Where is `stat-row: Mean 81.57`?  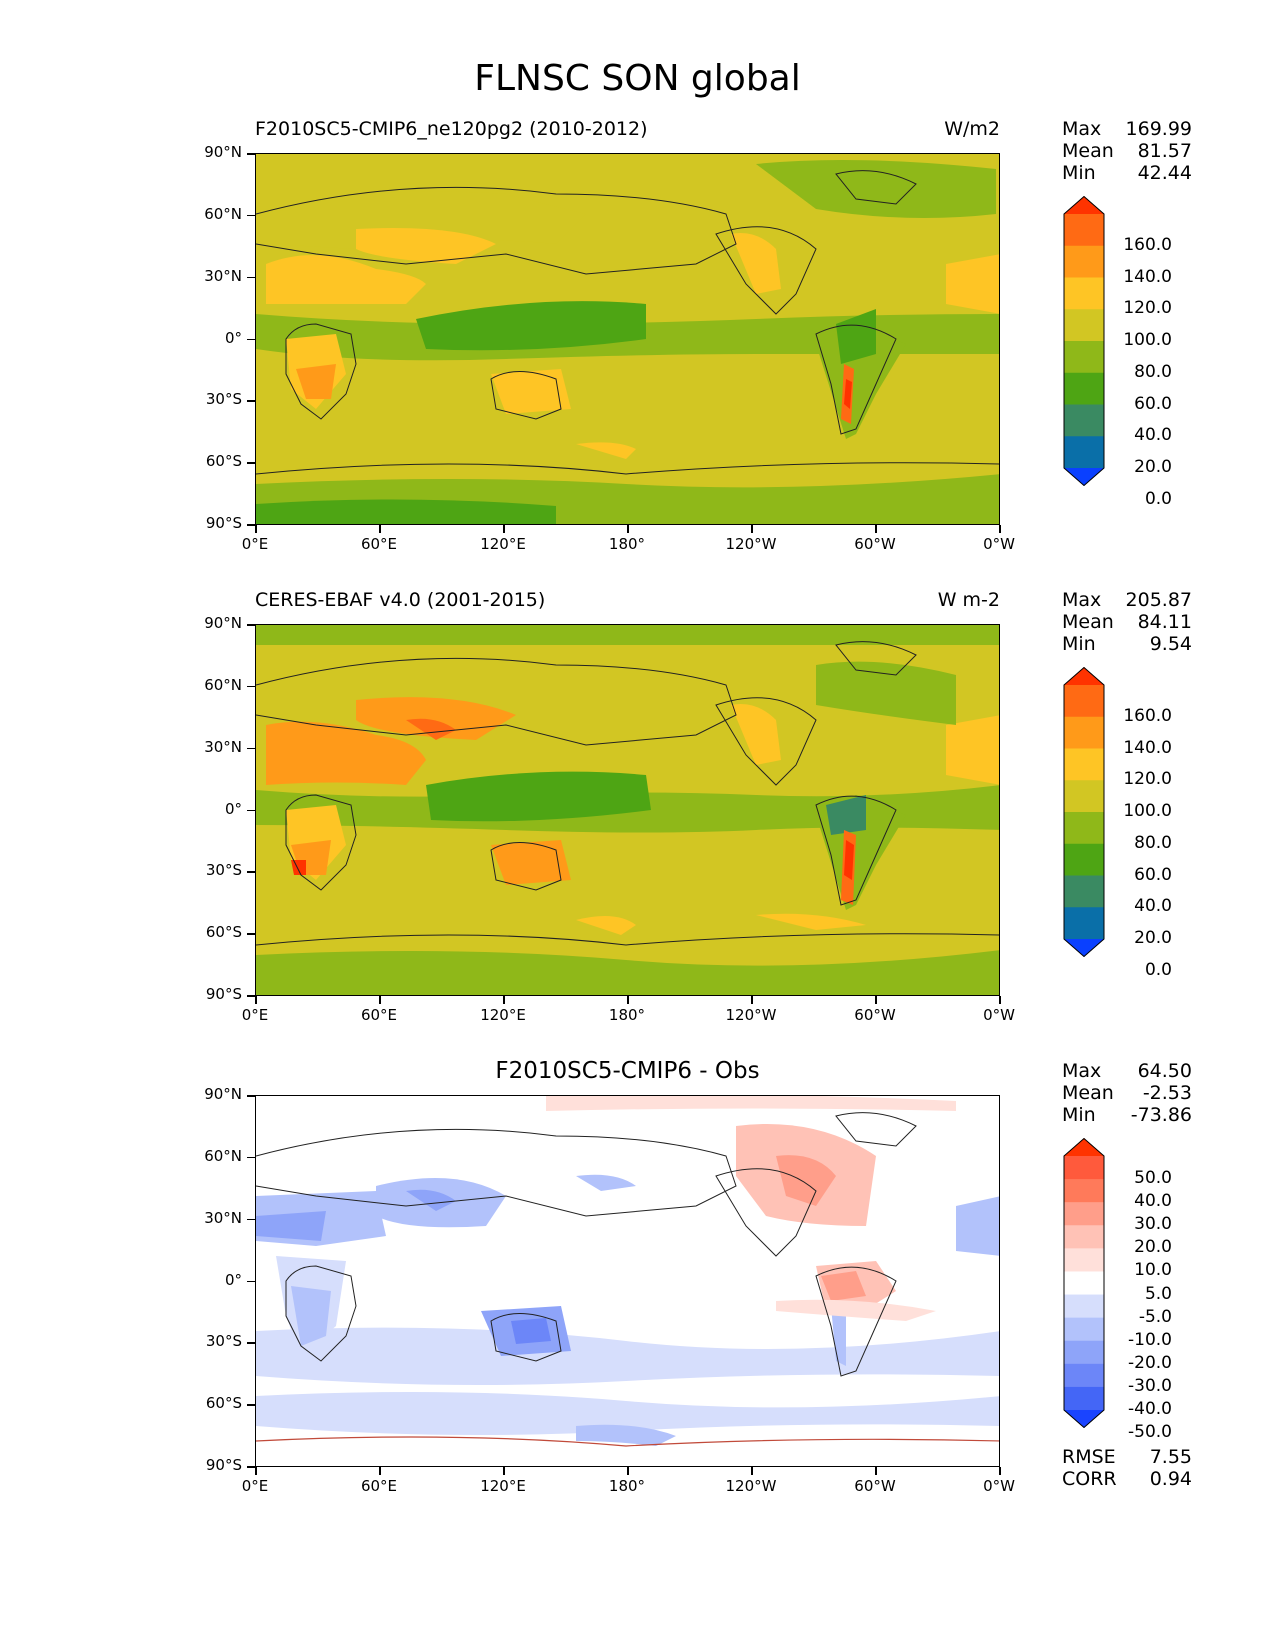
stat-row: Mean 81.57 is located at coordinates (1127, 151).